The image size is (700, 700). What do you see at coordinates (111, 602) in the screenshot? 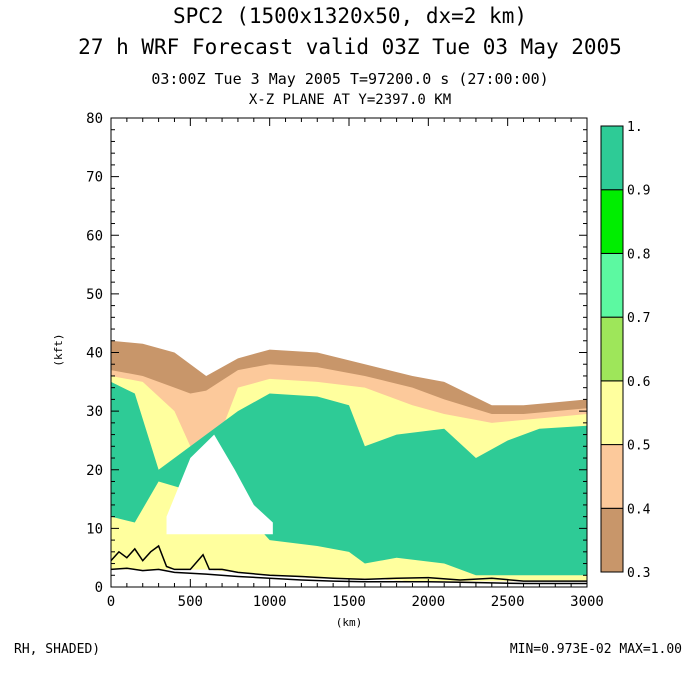
I see `x-tick-label: 0` at bounding box center [111, 602].